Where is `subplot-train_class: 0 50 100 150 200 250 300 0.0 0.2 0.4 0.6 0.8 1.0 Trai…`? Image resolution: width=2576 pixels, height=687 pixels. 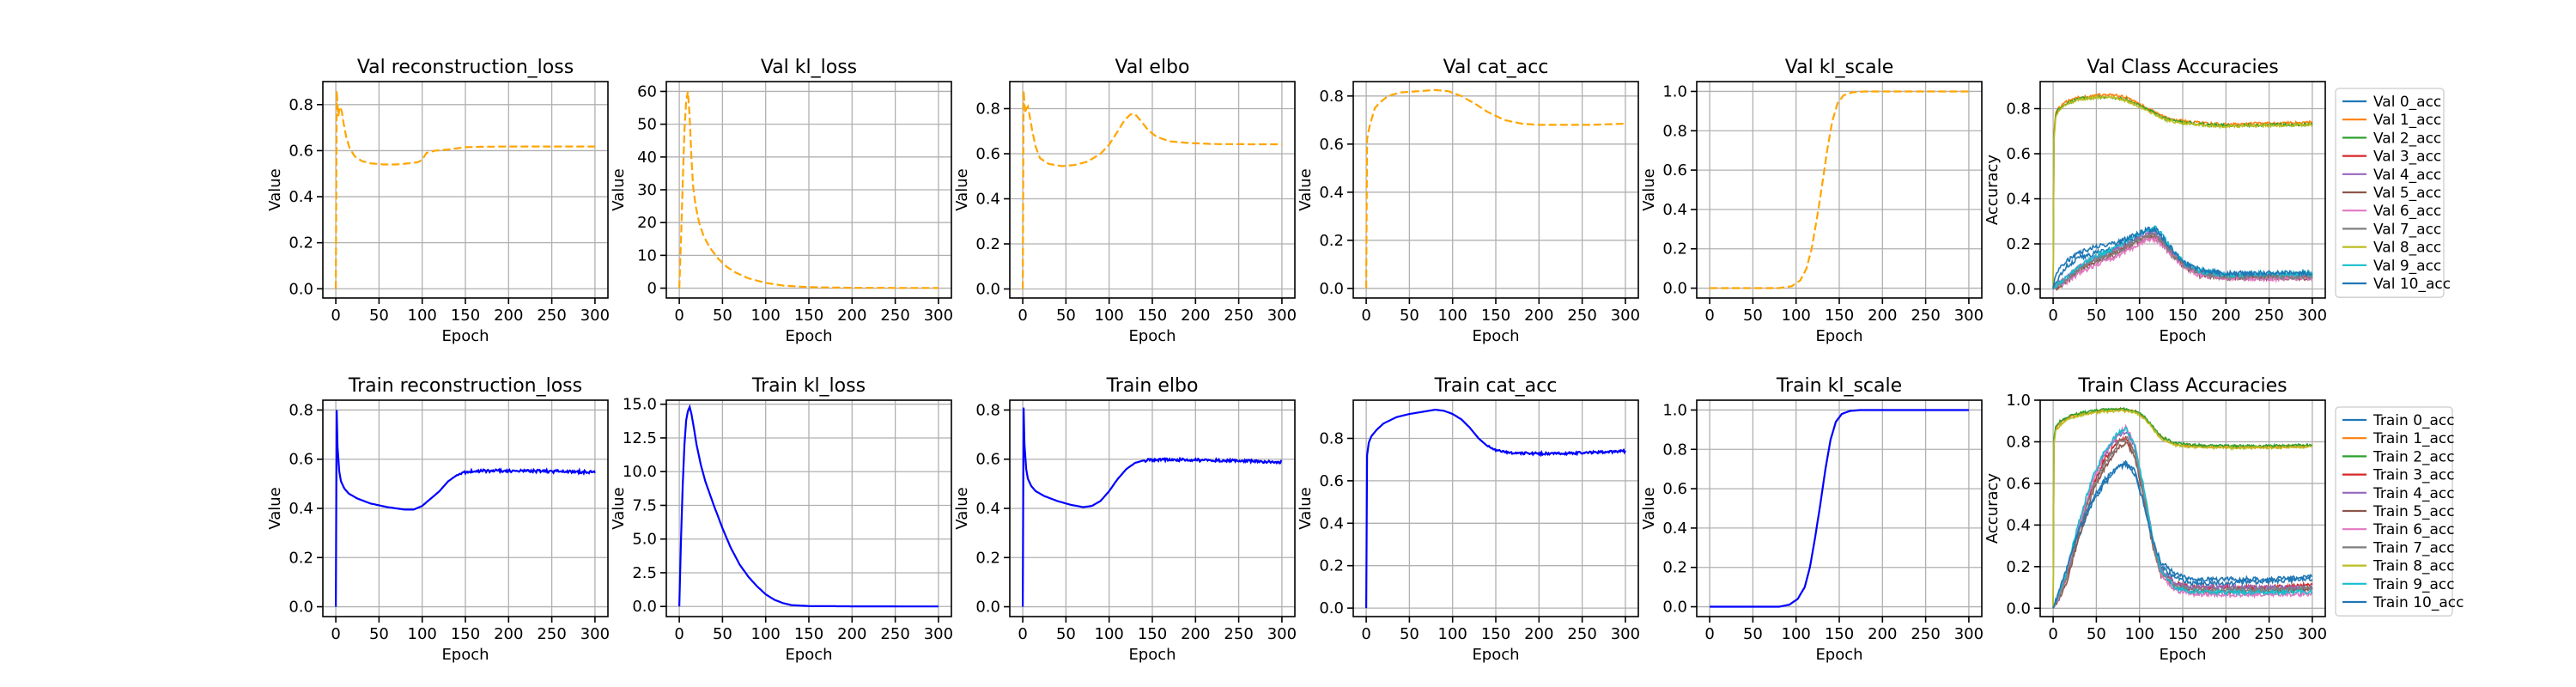
subplot-train_class: 0 50 100 150 200 250 300 0.0 0.2 0.4 0.6 0.8 1.0 Trai… is located at coordinates (2224, 519).